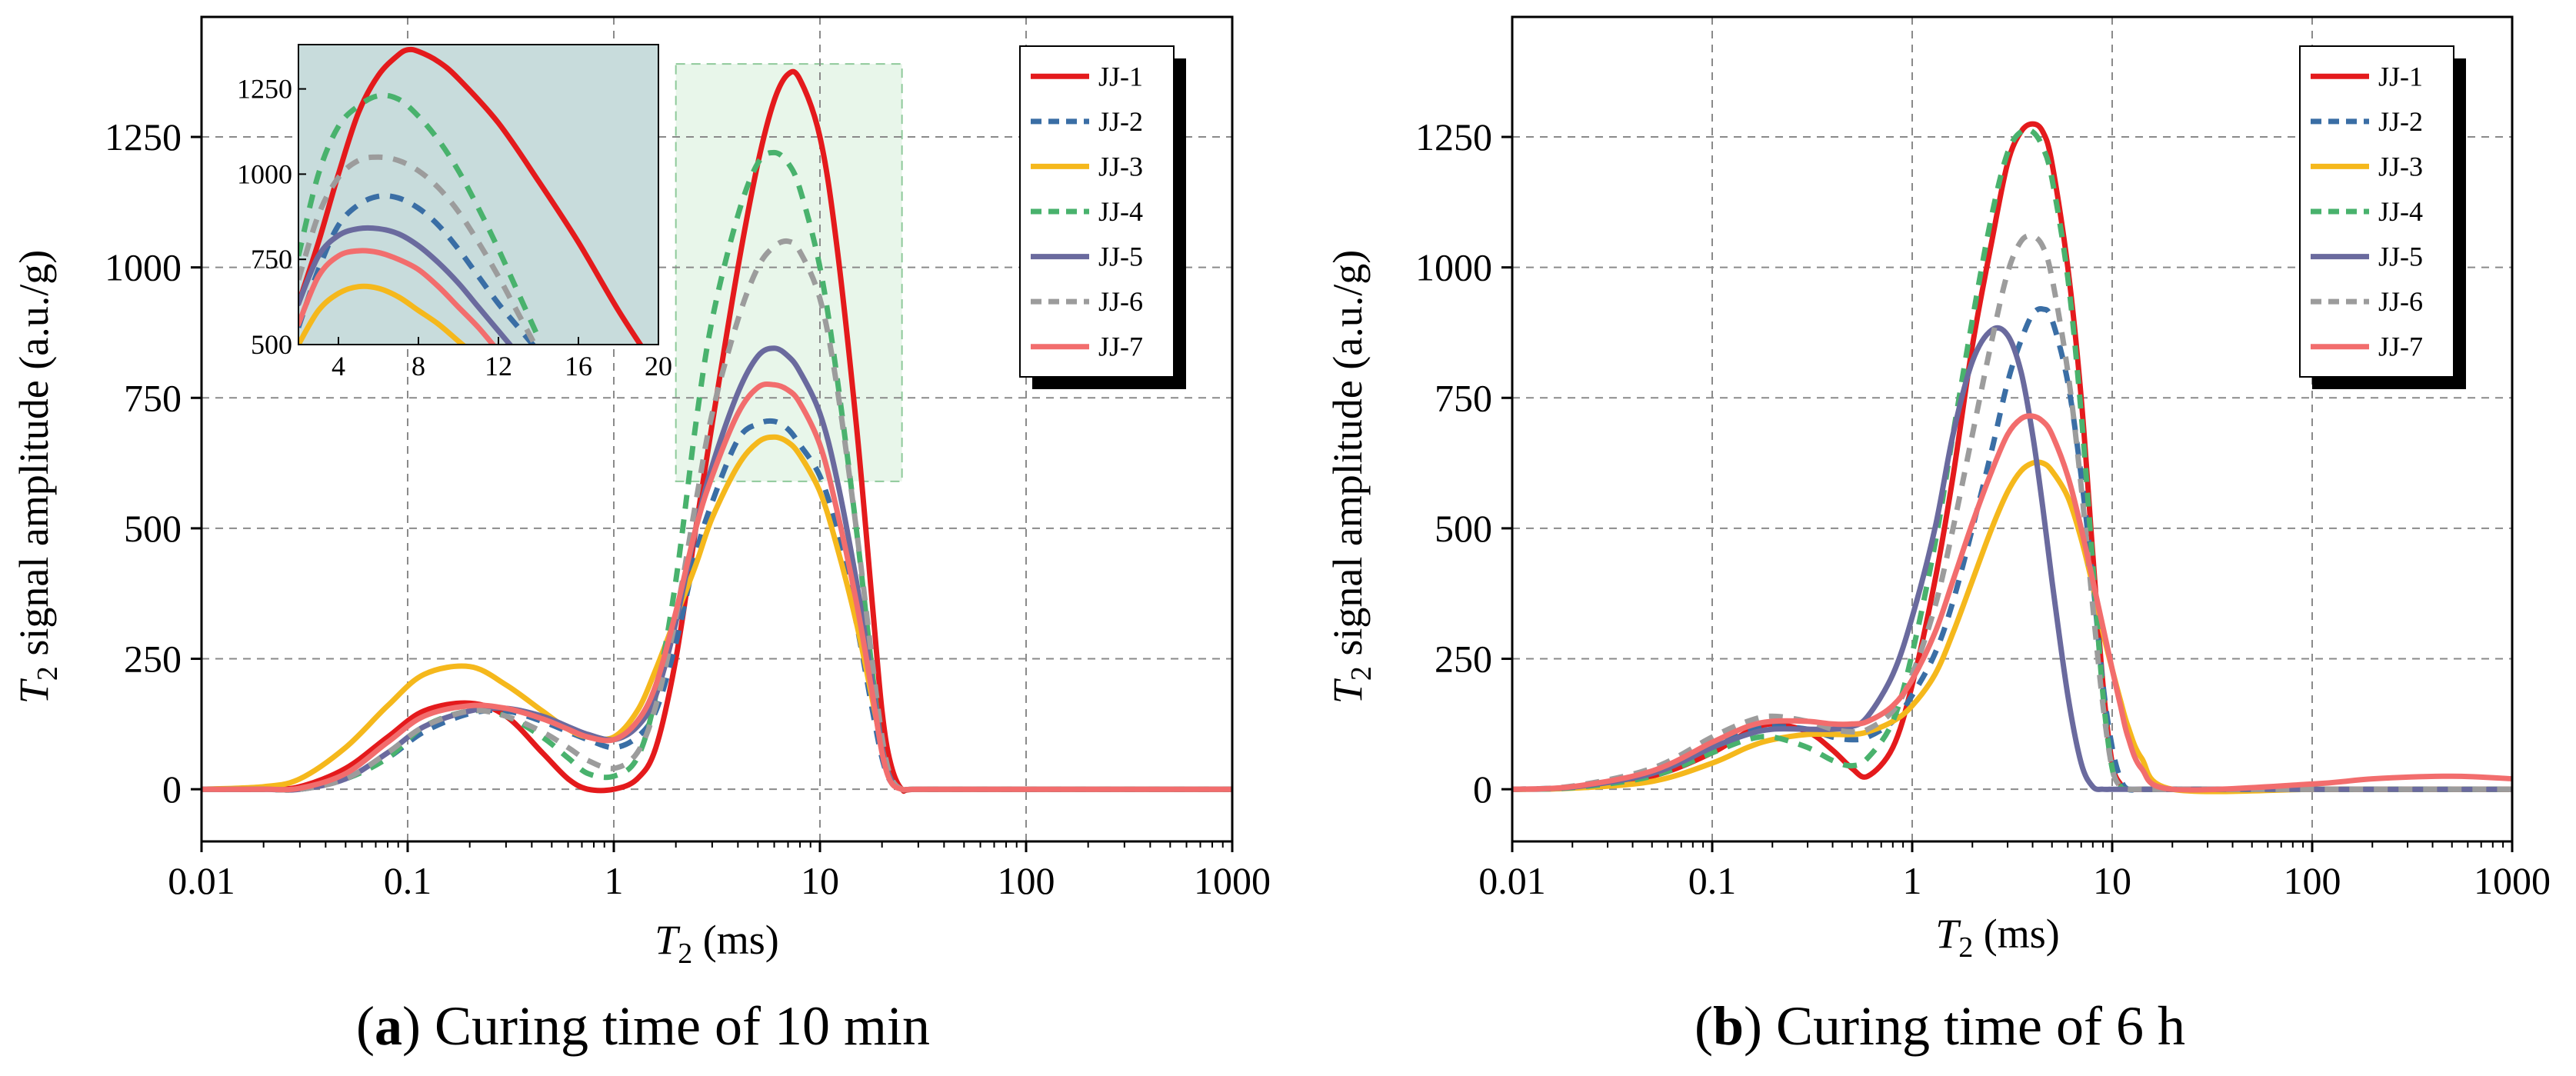 This screenshot has height=1076, width=2576. Describe the element at coordinates (1453, 267) in the screenshot. I see `panel-b-y-tick-label: 1000` at that location.